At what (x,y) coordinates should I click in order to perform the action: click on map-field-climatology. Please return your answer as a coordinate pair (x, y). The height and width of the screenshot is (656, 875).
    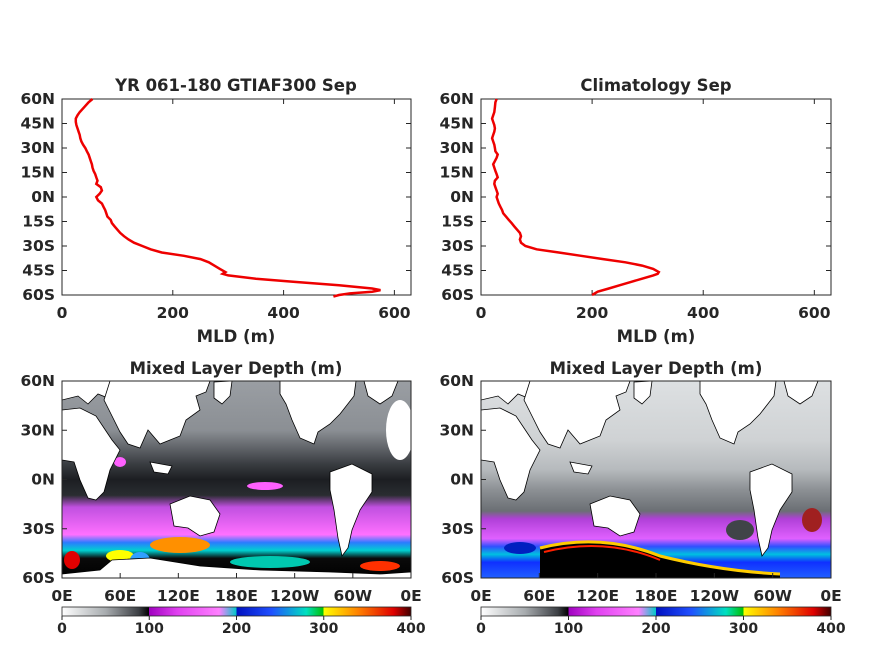
    Looking at the image, I should click on (656, 479).